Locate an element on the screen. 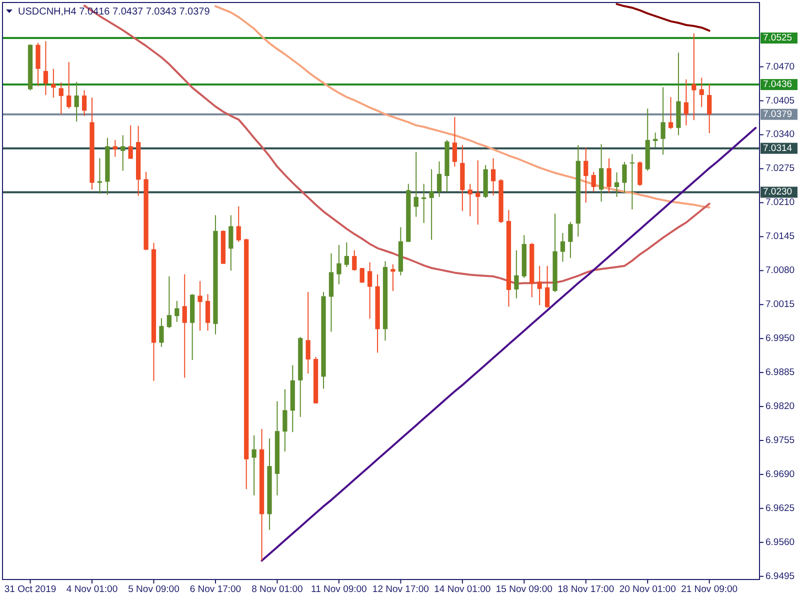  y-tick-label: 6.9885 is located at coordinates (780, 372).